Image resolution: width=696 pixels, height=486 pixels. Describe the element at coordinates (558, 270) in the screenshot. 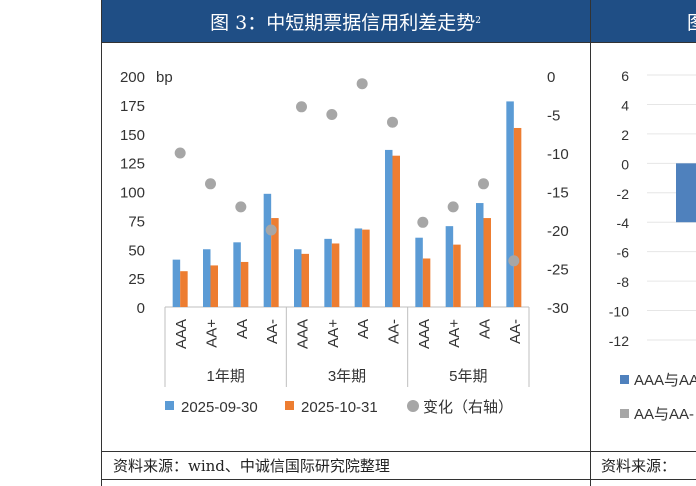

I see `y2-tick-label: -25` at that location.